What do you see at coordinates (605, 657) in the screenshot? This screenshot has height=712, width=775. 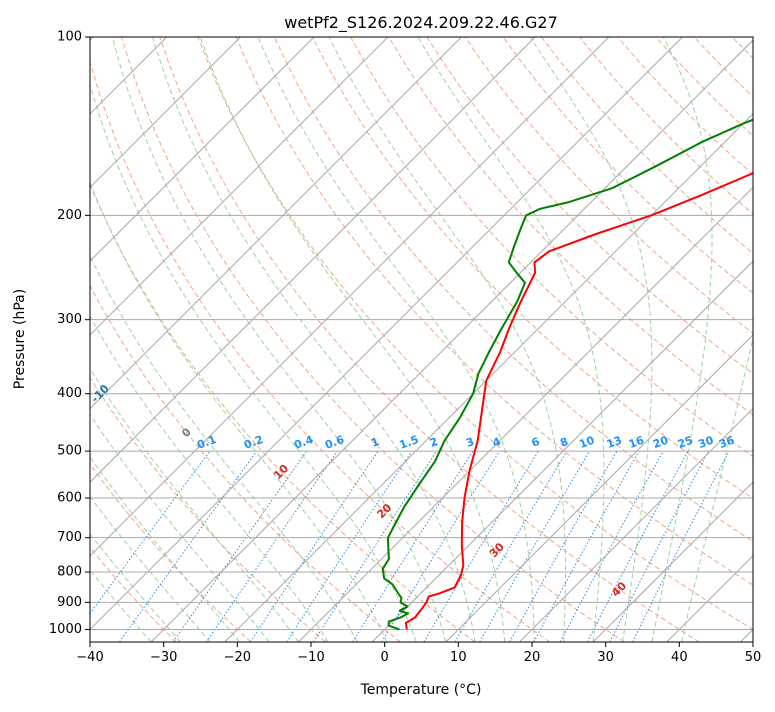 I see `x-tick-label: 30` at bounding box center [605, 657].